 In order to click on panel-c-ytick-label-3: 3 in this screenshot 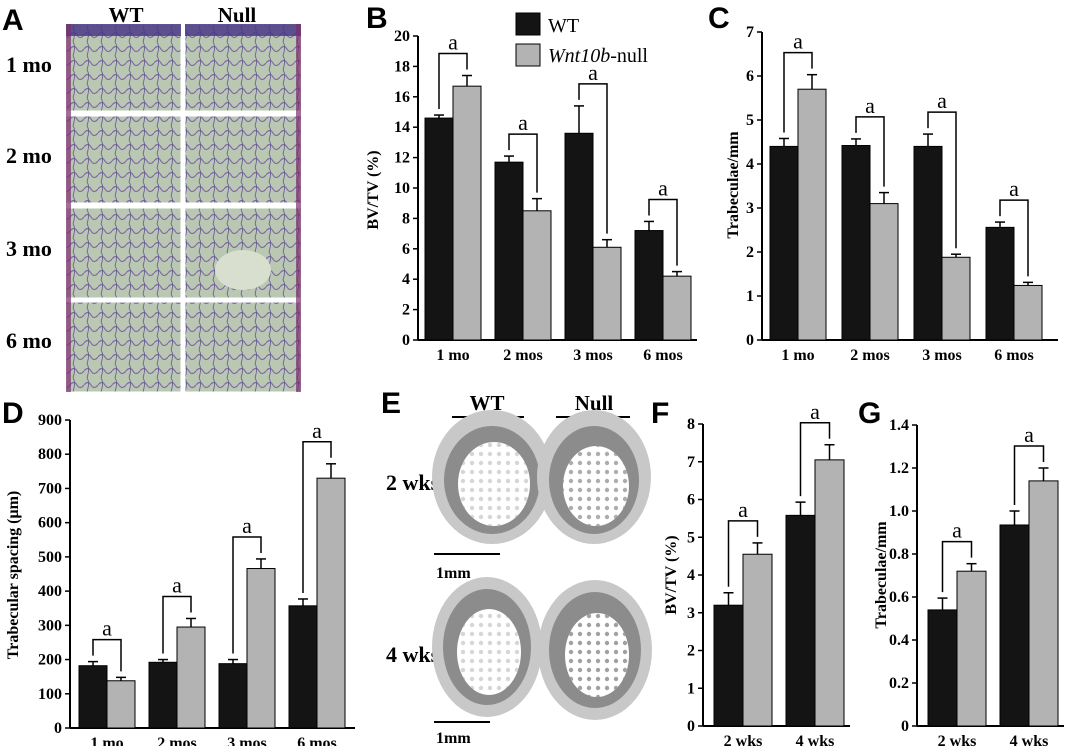, I will do `click(750, 208)`.